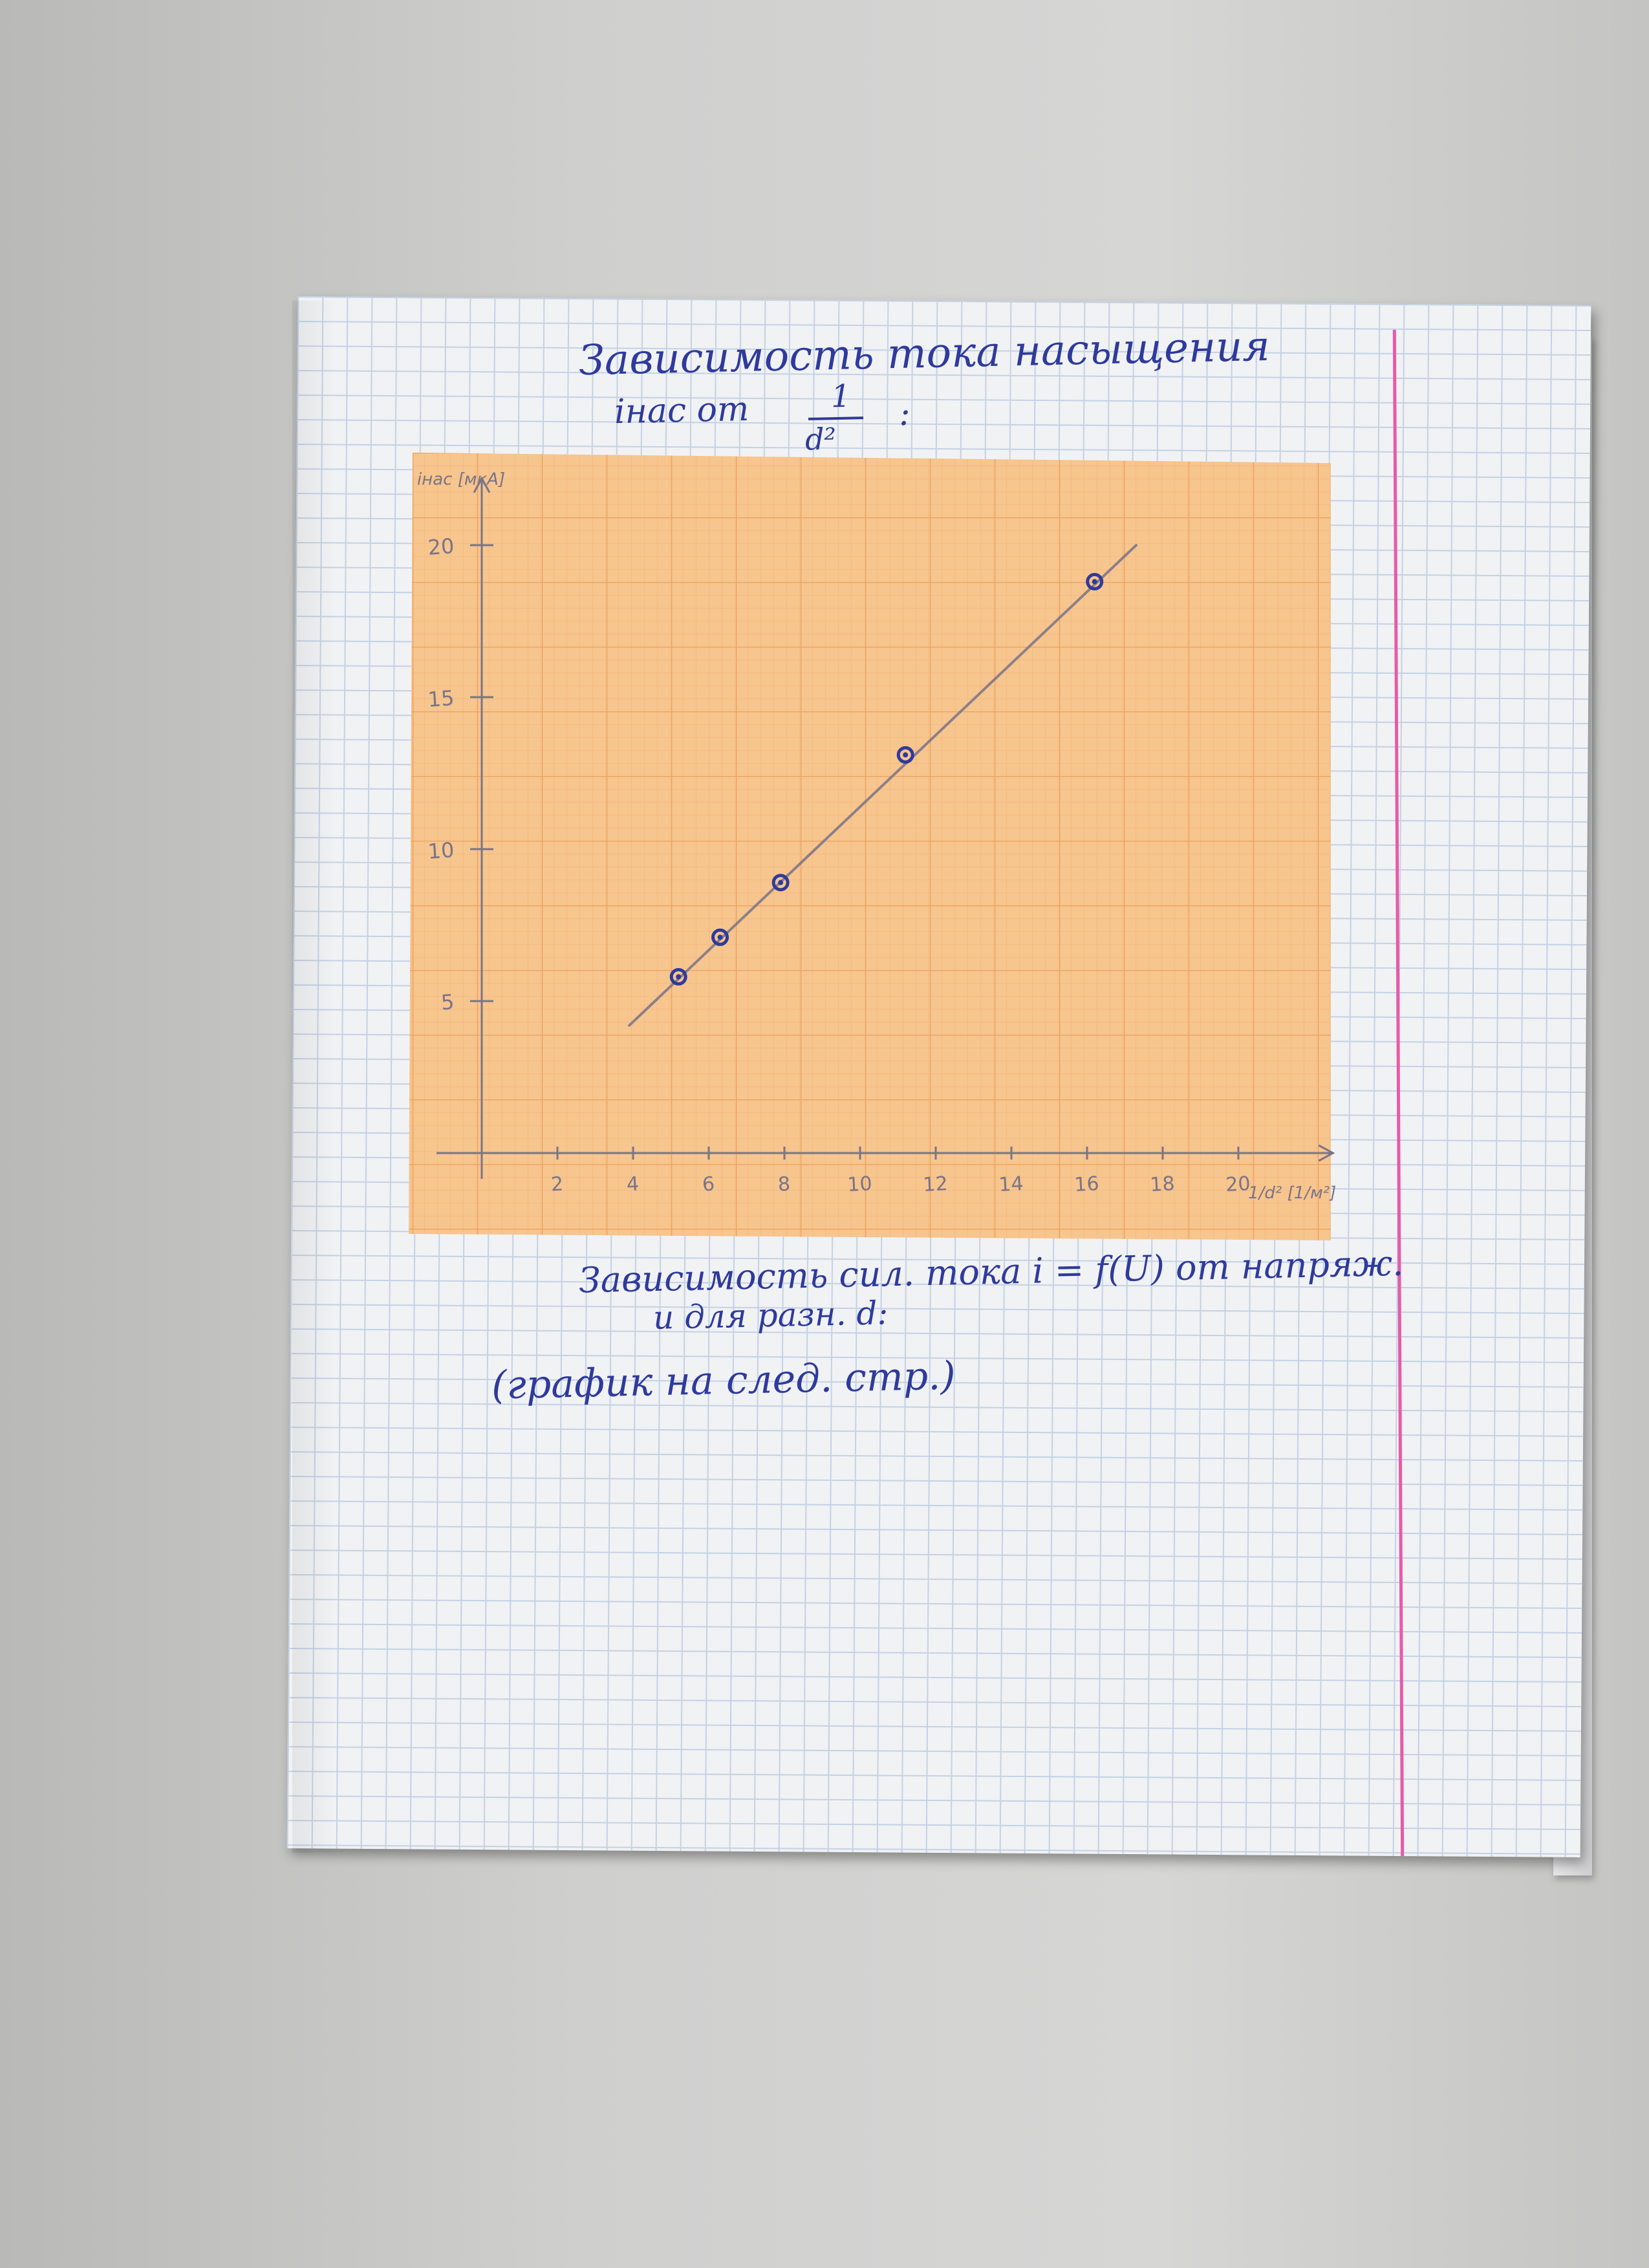 This screenshot has width=1649, height=2268. Describe the element at coordinates (1087, 1184) in the screenshot. I see `x-tick-label: 16` at that location.